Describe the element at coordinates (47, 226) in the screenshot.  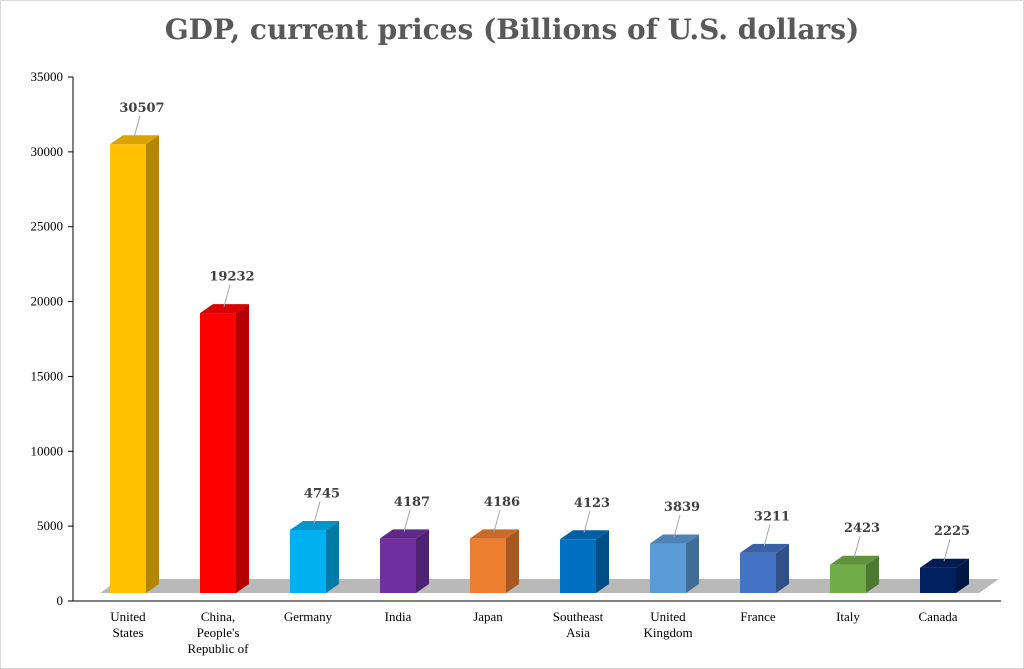
I see `y-tick-label: 25000` at that location.